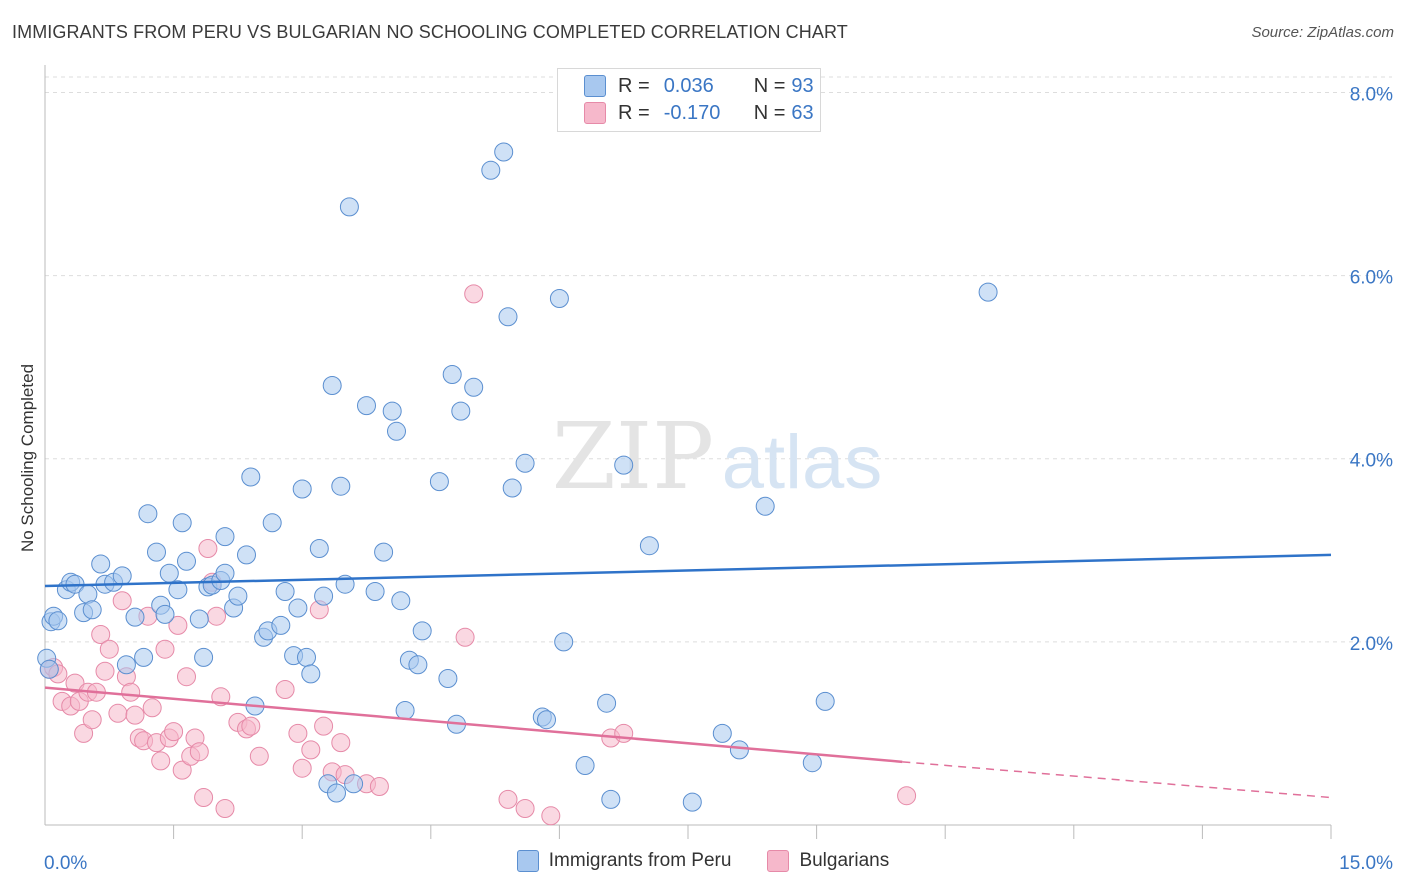 The width and height of the screenshot is (1406, 892). What do you see at coordinates (828, 861) in the screenshot?
I see `legend-item-bulgarians: Bulgarians` at bounding box center [828, 861].